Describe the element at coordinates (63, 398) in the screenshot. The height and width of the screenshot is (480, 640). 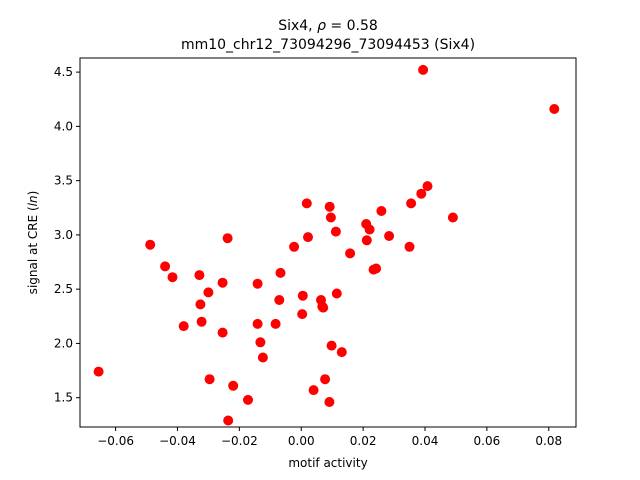
I see `y-tick-label: 1.5` at that location.